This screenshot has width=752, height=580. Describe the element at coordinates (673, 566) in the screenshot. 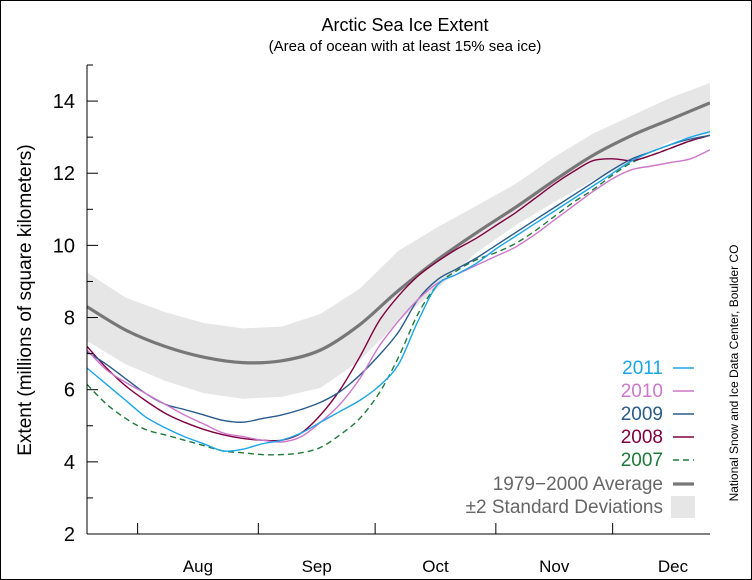

I see `x-month-label: Dec` at that location.